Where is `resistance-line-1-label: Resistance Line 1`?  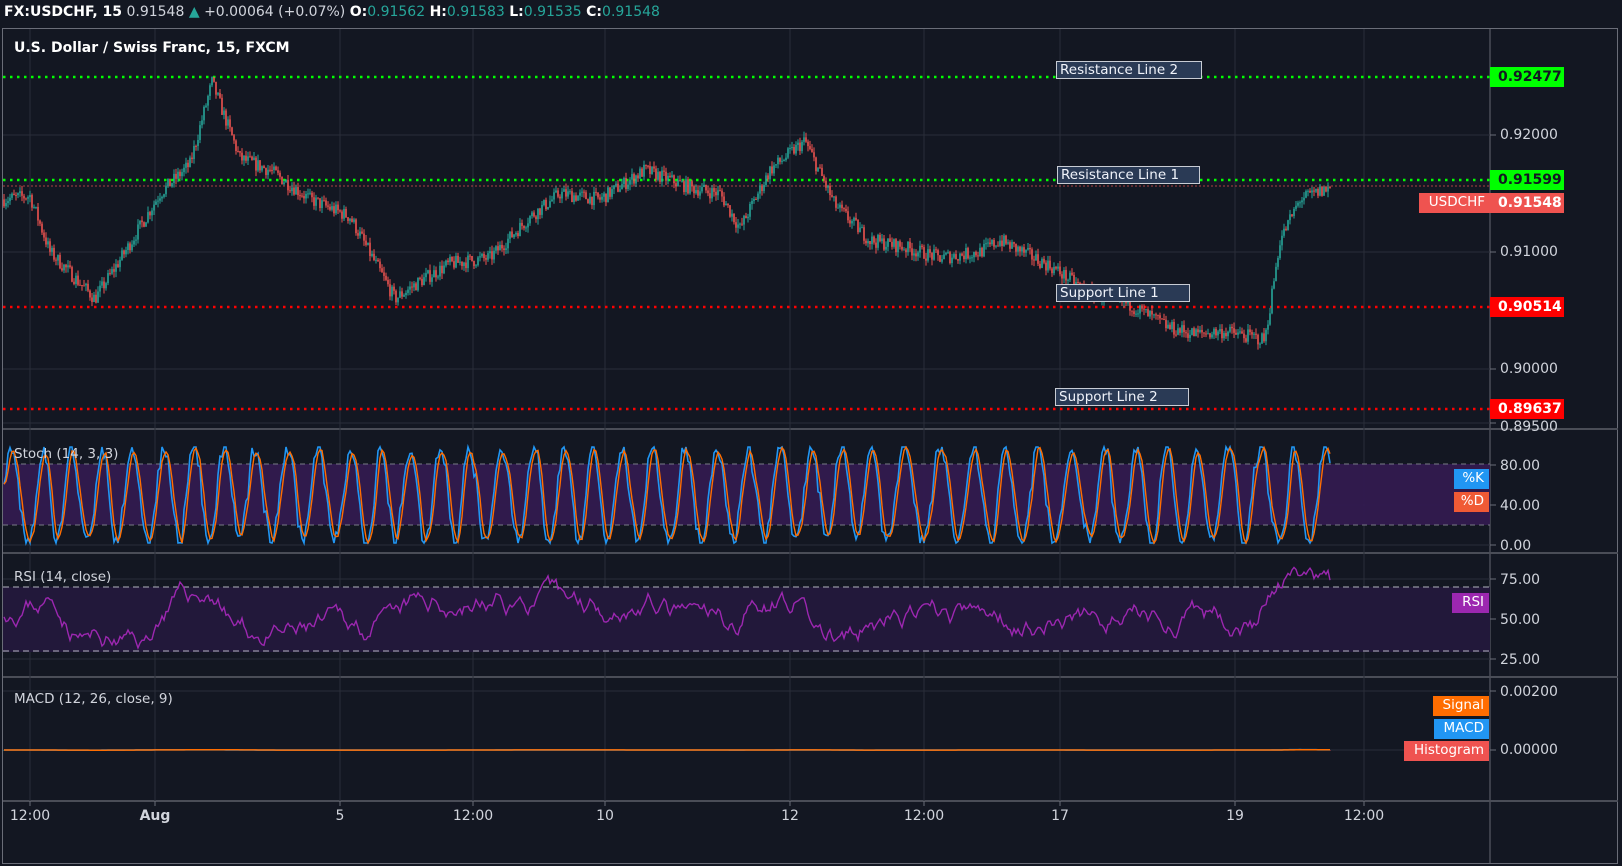
resistance-line-1-label: Resistance Line 1 is located at coordinates (1128, 175).